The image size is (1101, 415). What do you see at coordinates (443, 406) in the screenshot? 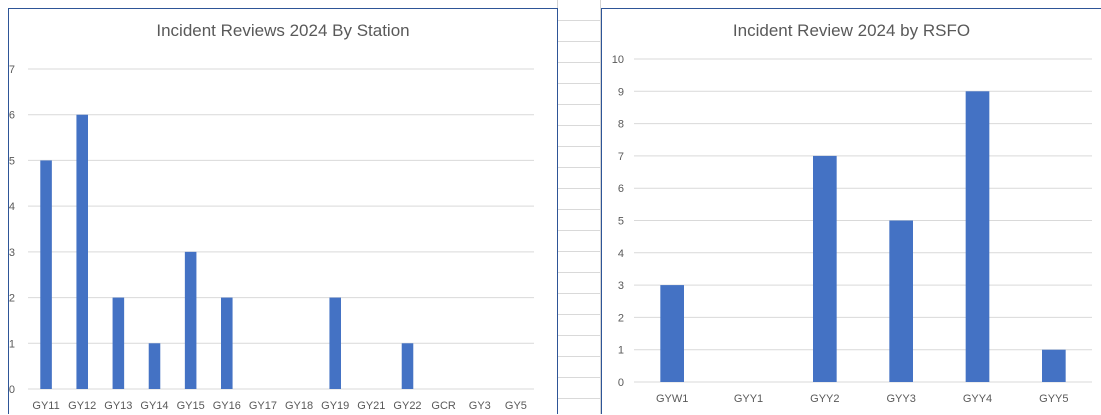
I see `x-tick-label: GCR` at bounding box center [443, 406].